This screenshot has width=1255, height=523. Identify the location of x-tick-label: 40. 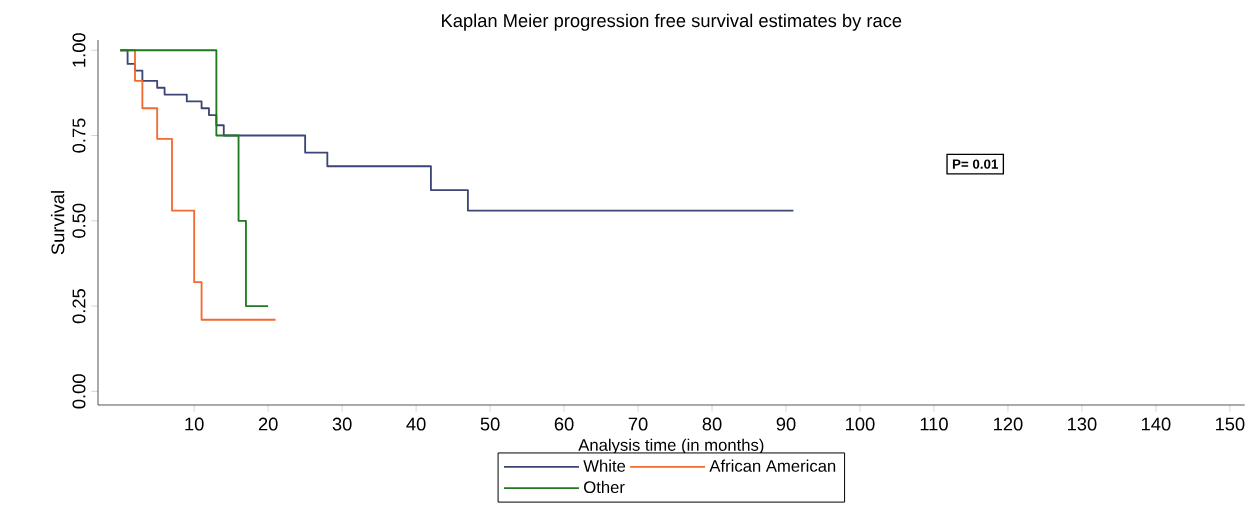
(416, 424).